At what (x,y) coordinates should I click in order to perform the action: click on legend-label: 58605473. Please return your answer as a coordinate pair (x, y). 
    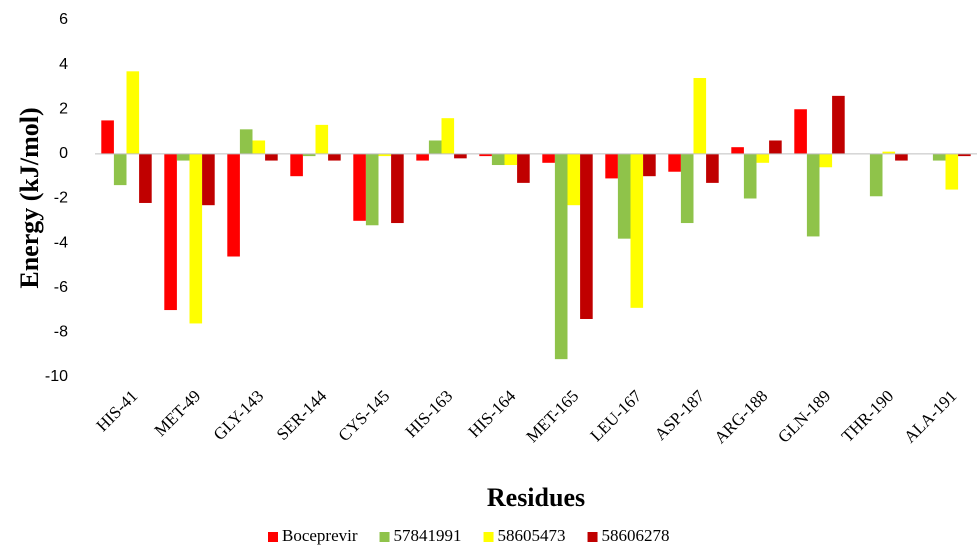
    Looking at the image, I should click on (532, 535).